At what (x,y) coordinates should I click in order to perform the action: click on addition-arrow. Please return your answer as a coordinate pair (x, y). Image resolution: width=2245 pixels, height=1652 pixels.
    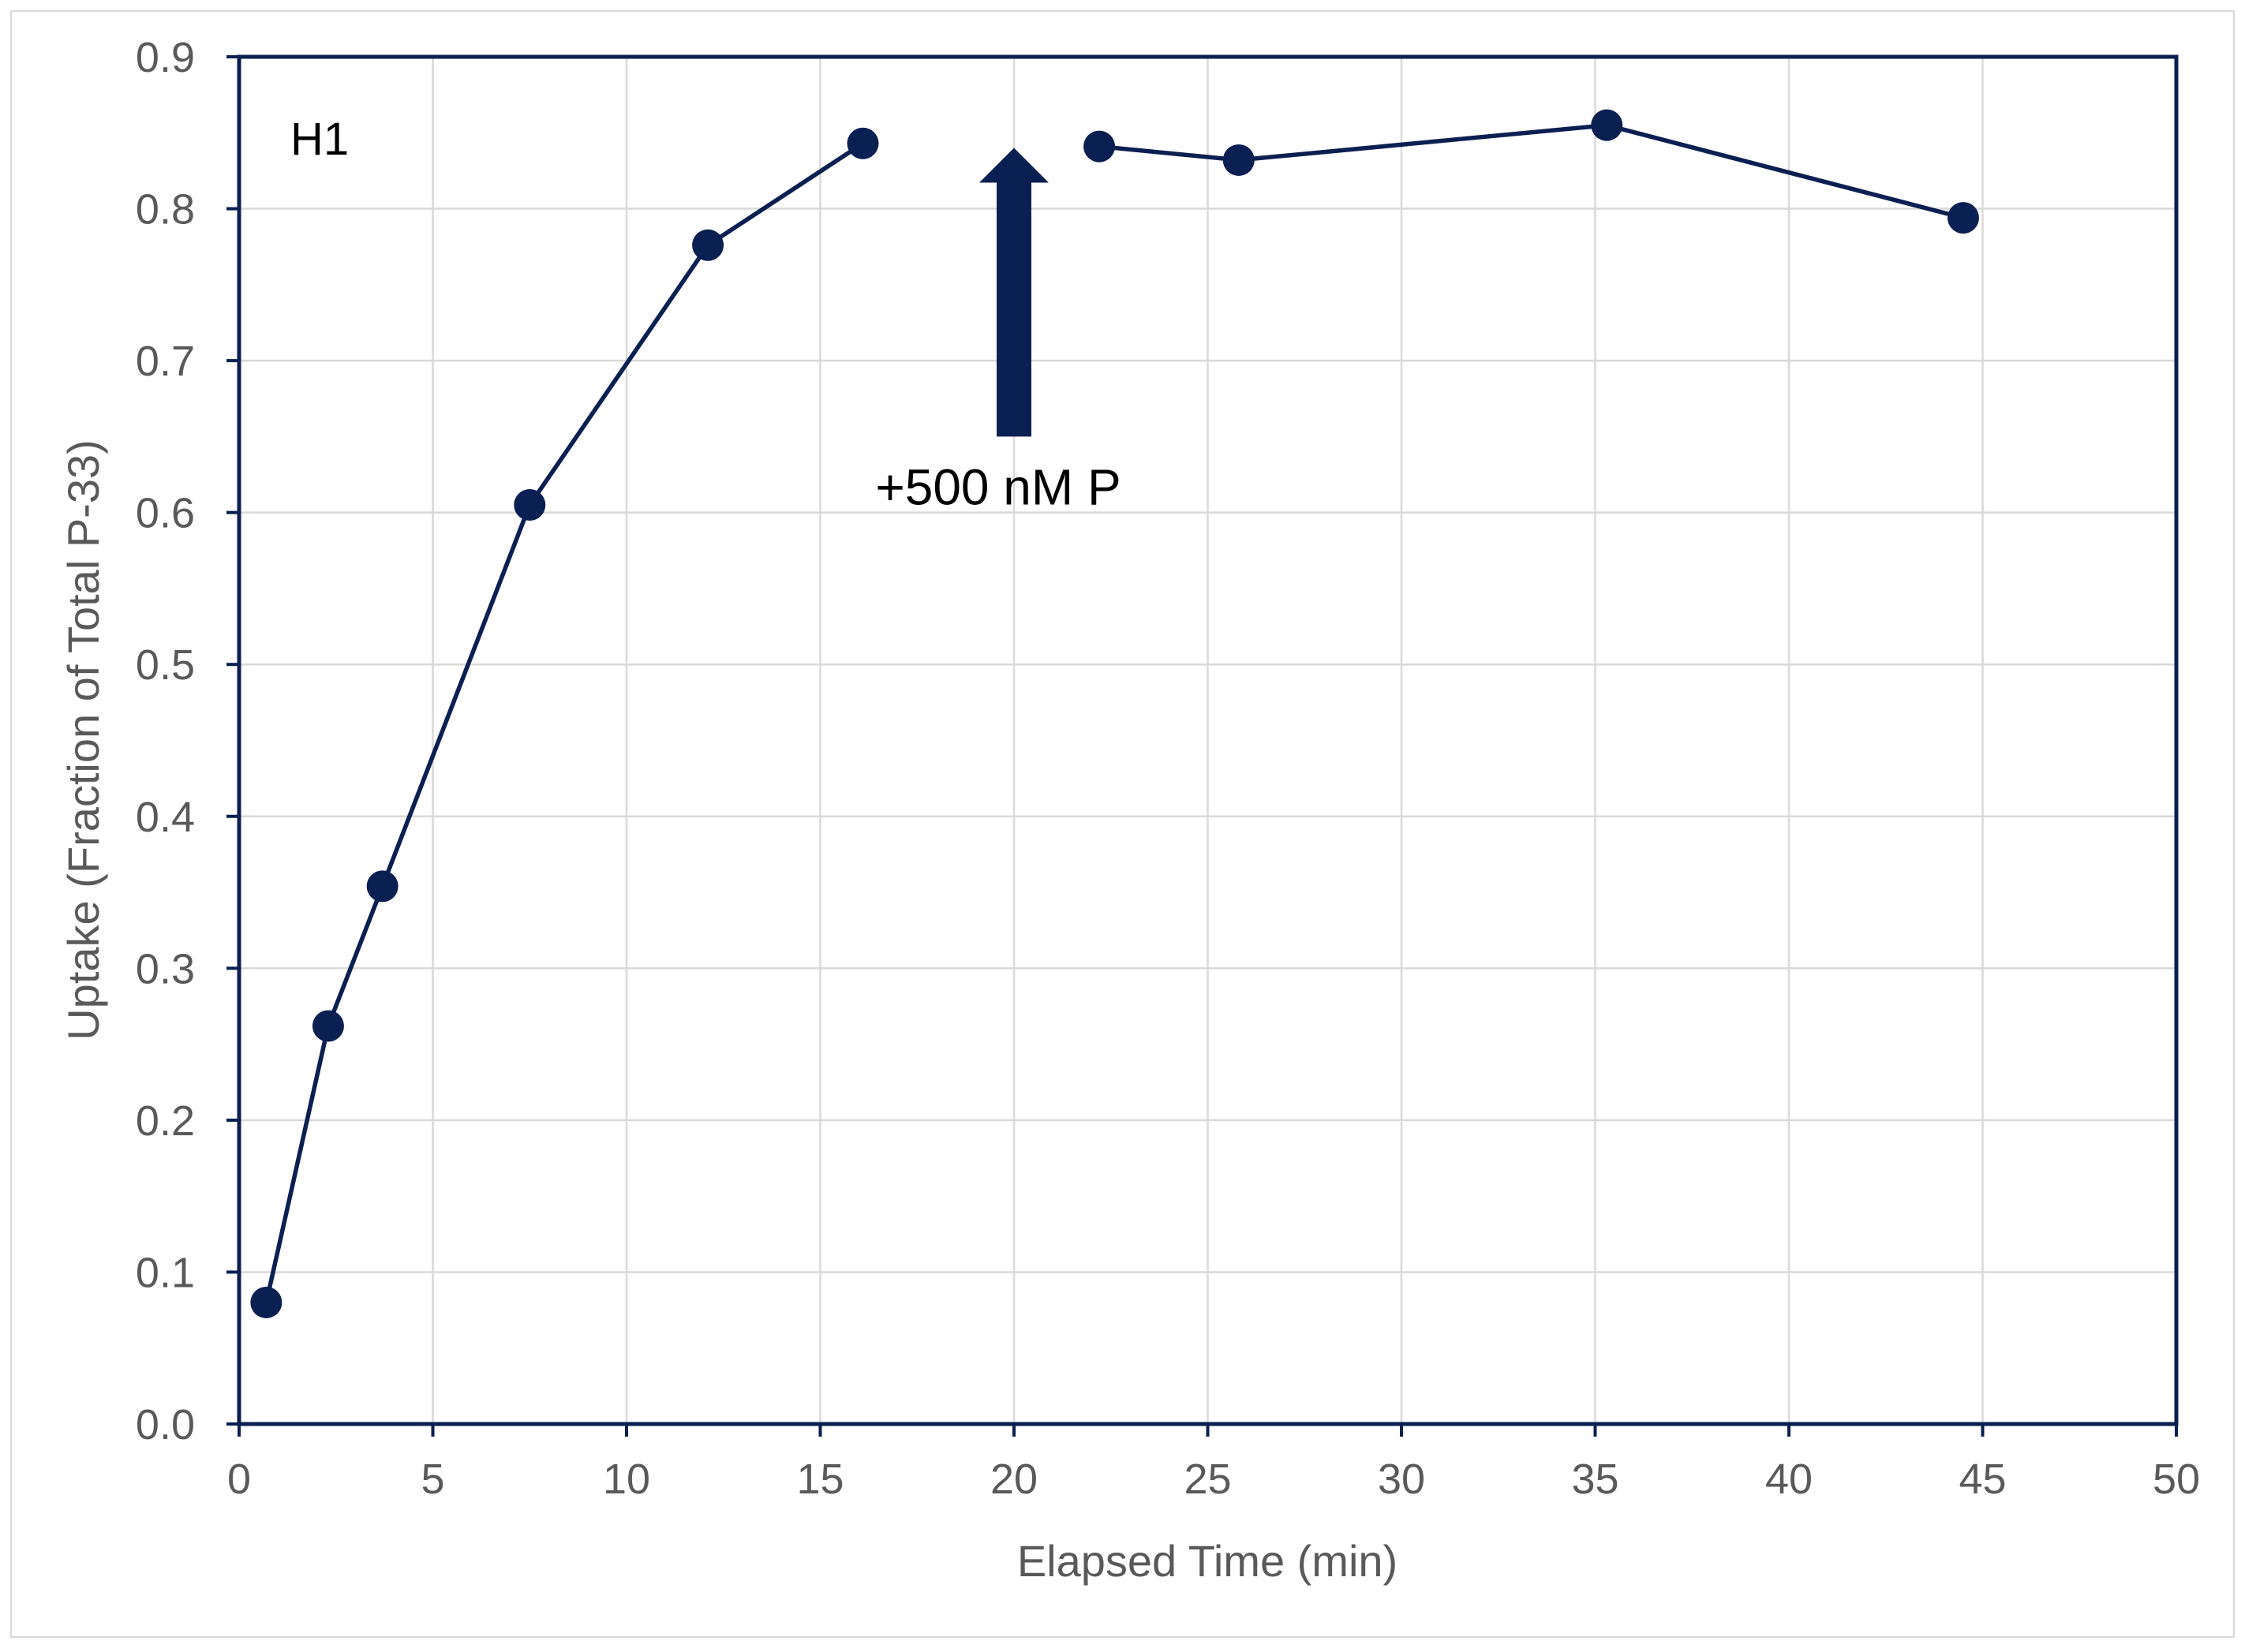
    Looking at the image, I should click on (1014, 292).